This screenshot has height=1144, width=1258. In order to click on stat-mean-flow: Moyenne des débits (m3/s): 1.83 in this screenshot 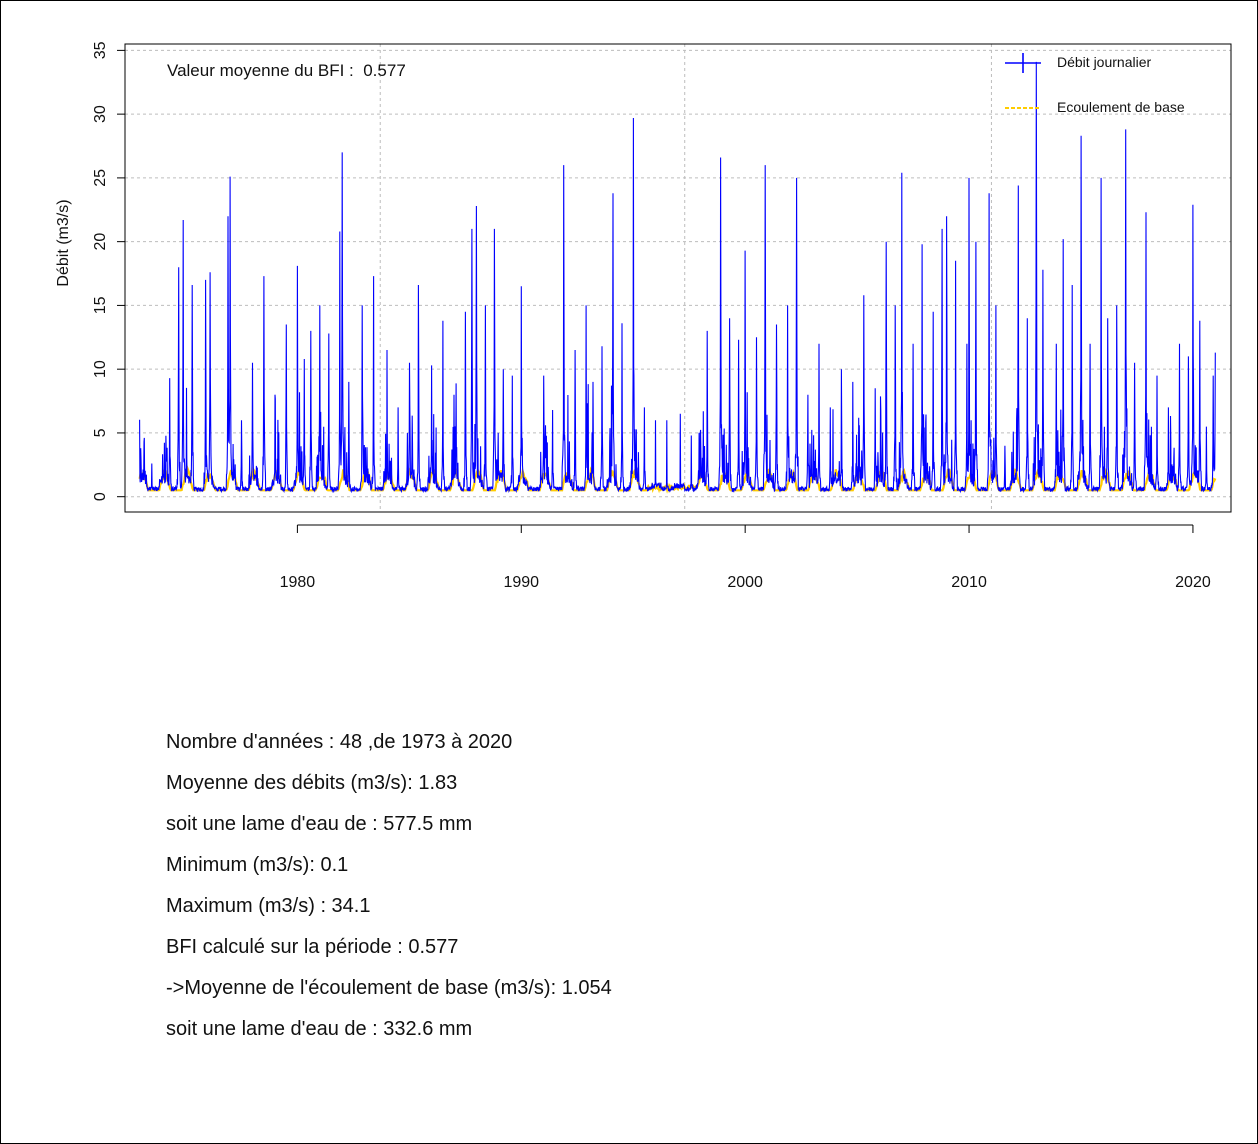, I will do `click(312, 783)`.